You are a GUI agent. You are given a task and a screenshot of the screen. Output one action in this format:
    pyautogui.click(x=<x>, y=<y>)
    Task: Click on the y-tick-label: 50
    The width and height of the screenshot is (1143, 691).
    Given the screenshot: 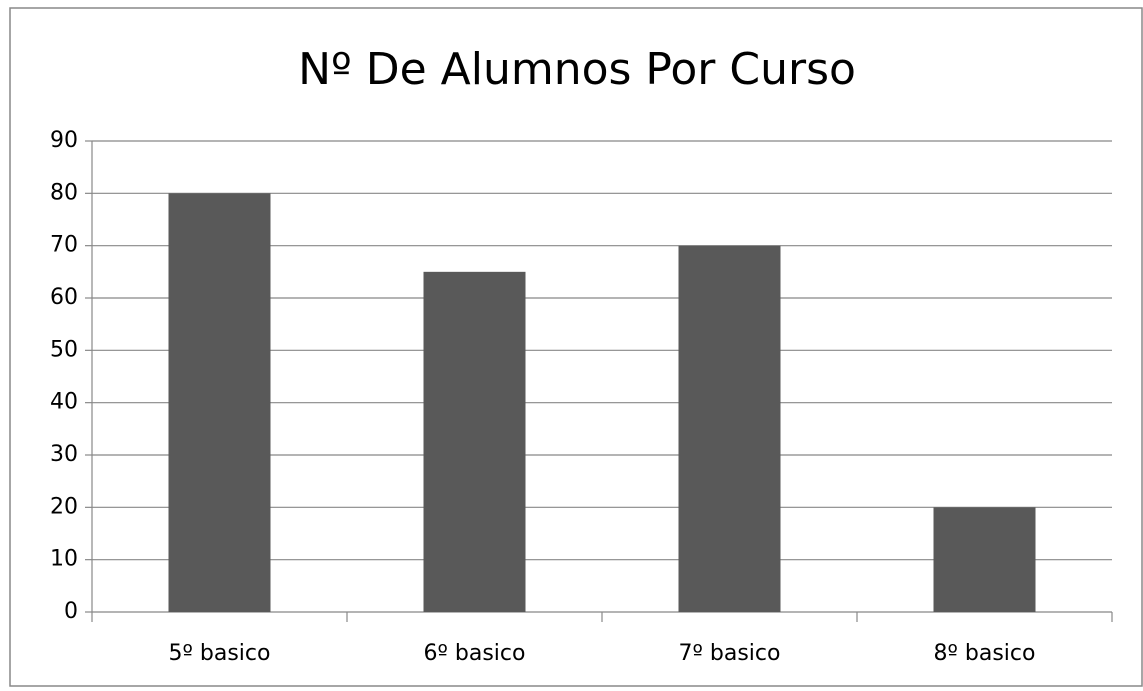 What is the action you would take?
    pyautogui.click(x=64, y=349)
    